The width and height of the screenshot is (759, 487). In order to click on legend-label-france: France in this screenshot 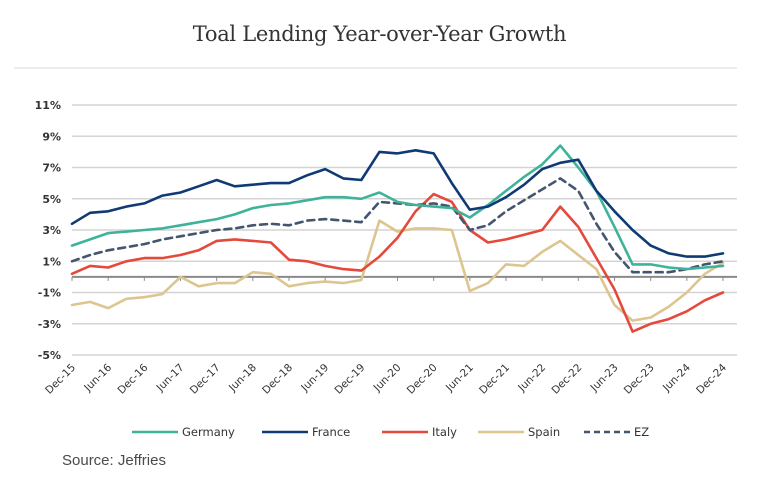, I will do `click(331, 432)`.